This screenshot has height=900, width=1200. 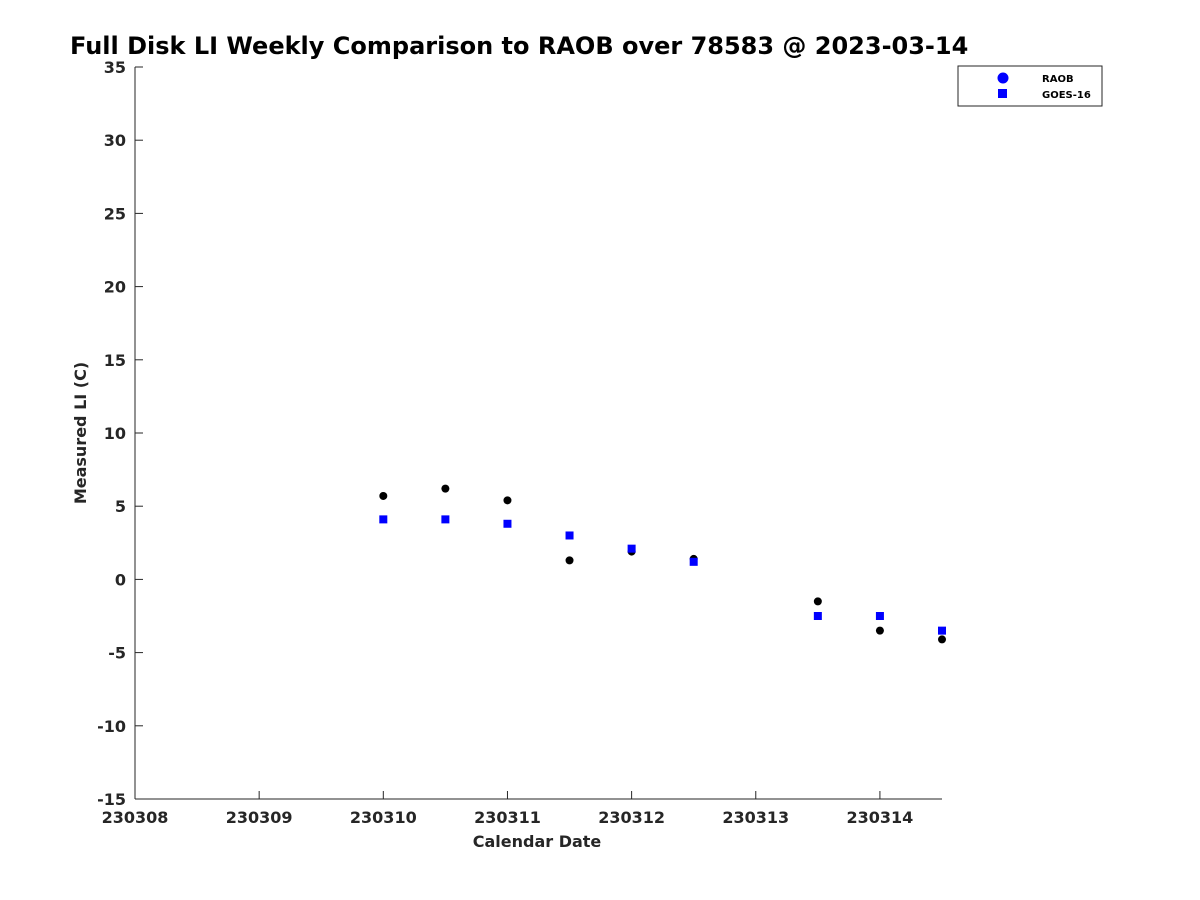 I want to click on legend-box, so click(x=1030, y=86).